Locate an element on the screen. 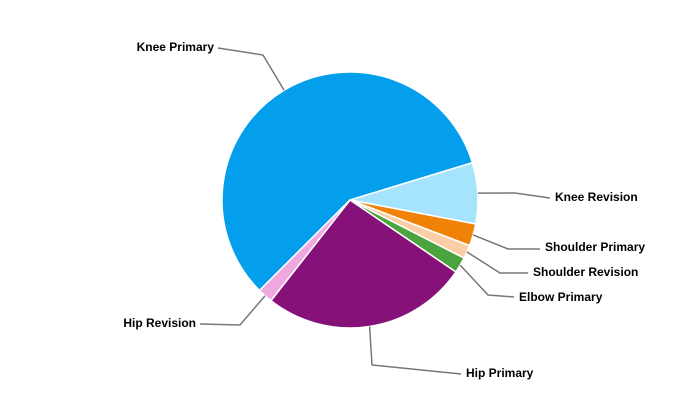  slice-label: Hip Revision is located at coordinates (159, 323).